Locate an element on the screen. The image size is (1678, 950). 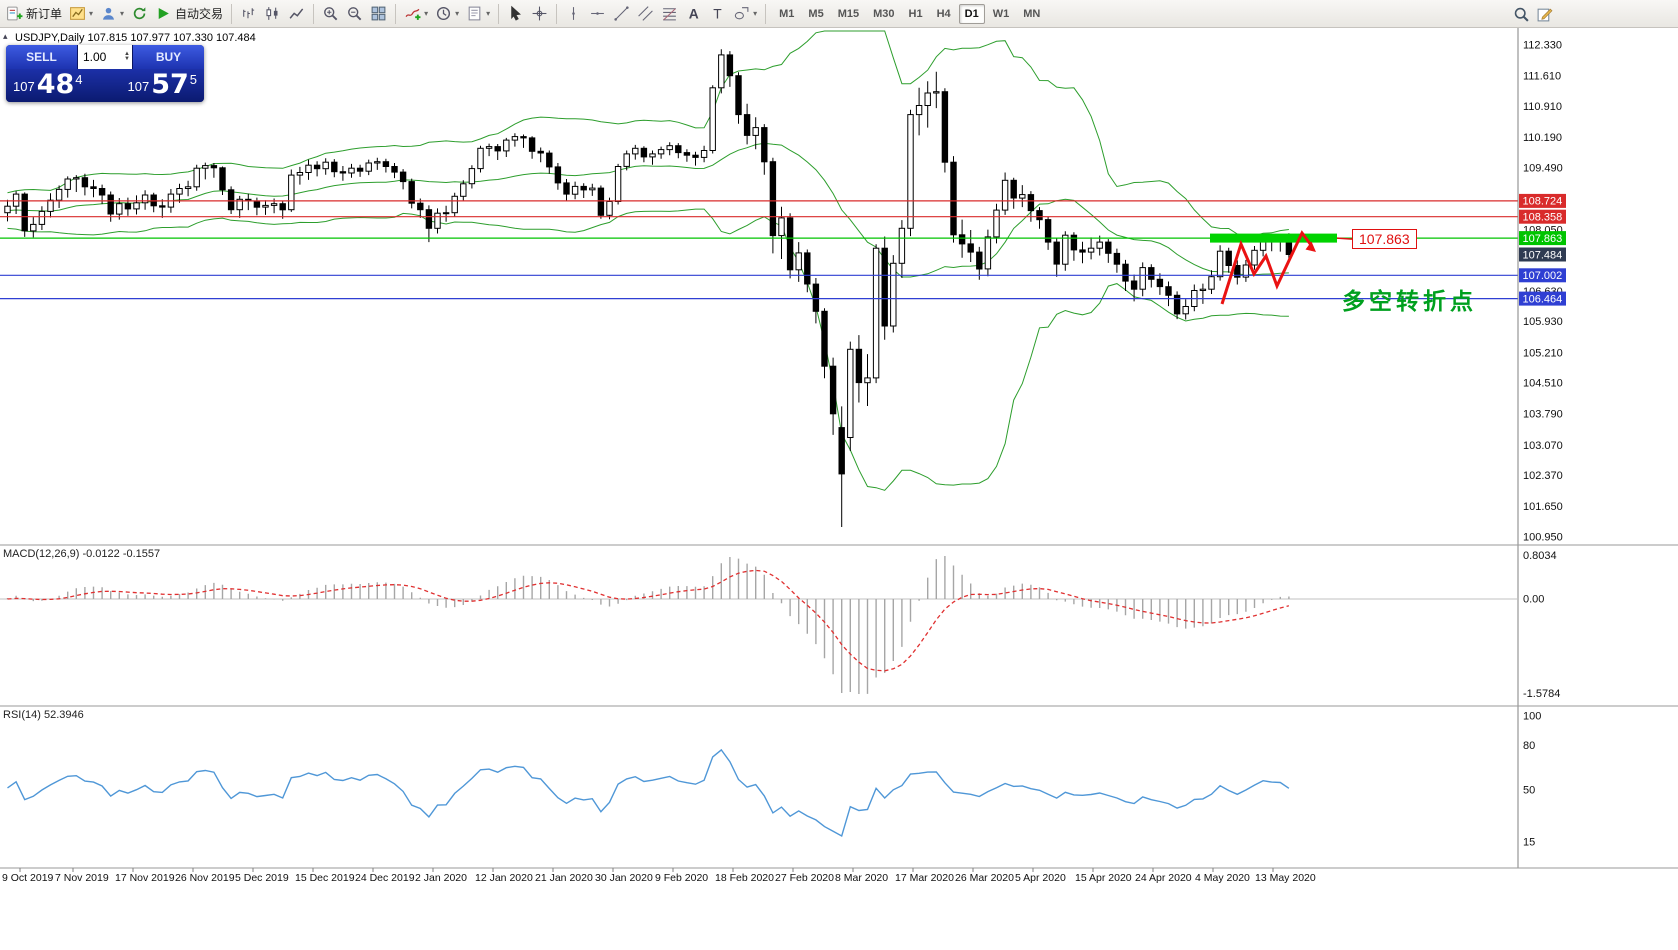
date-axis-label: 5 Dec 2019 is located at coordinates (262, 878).